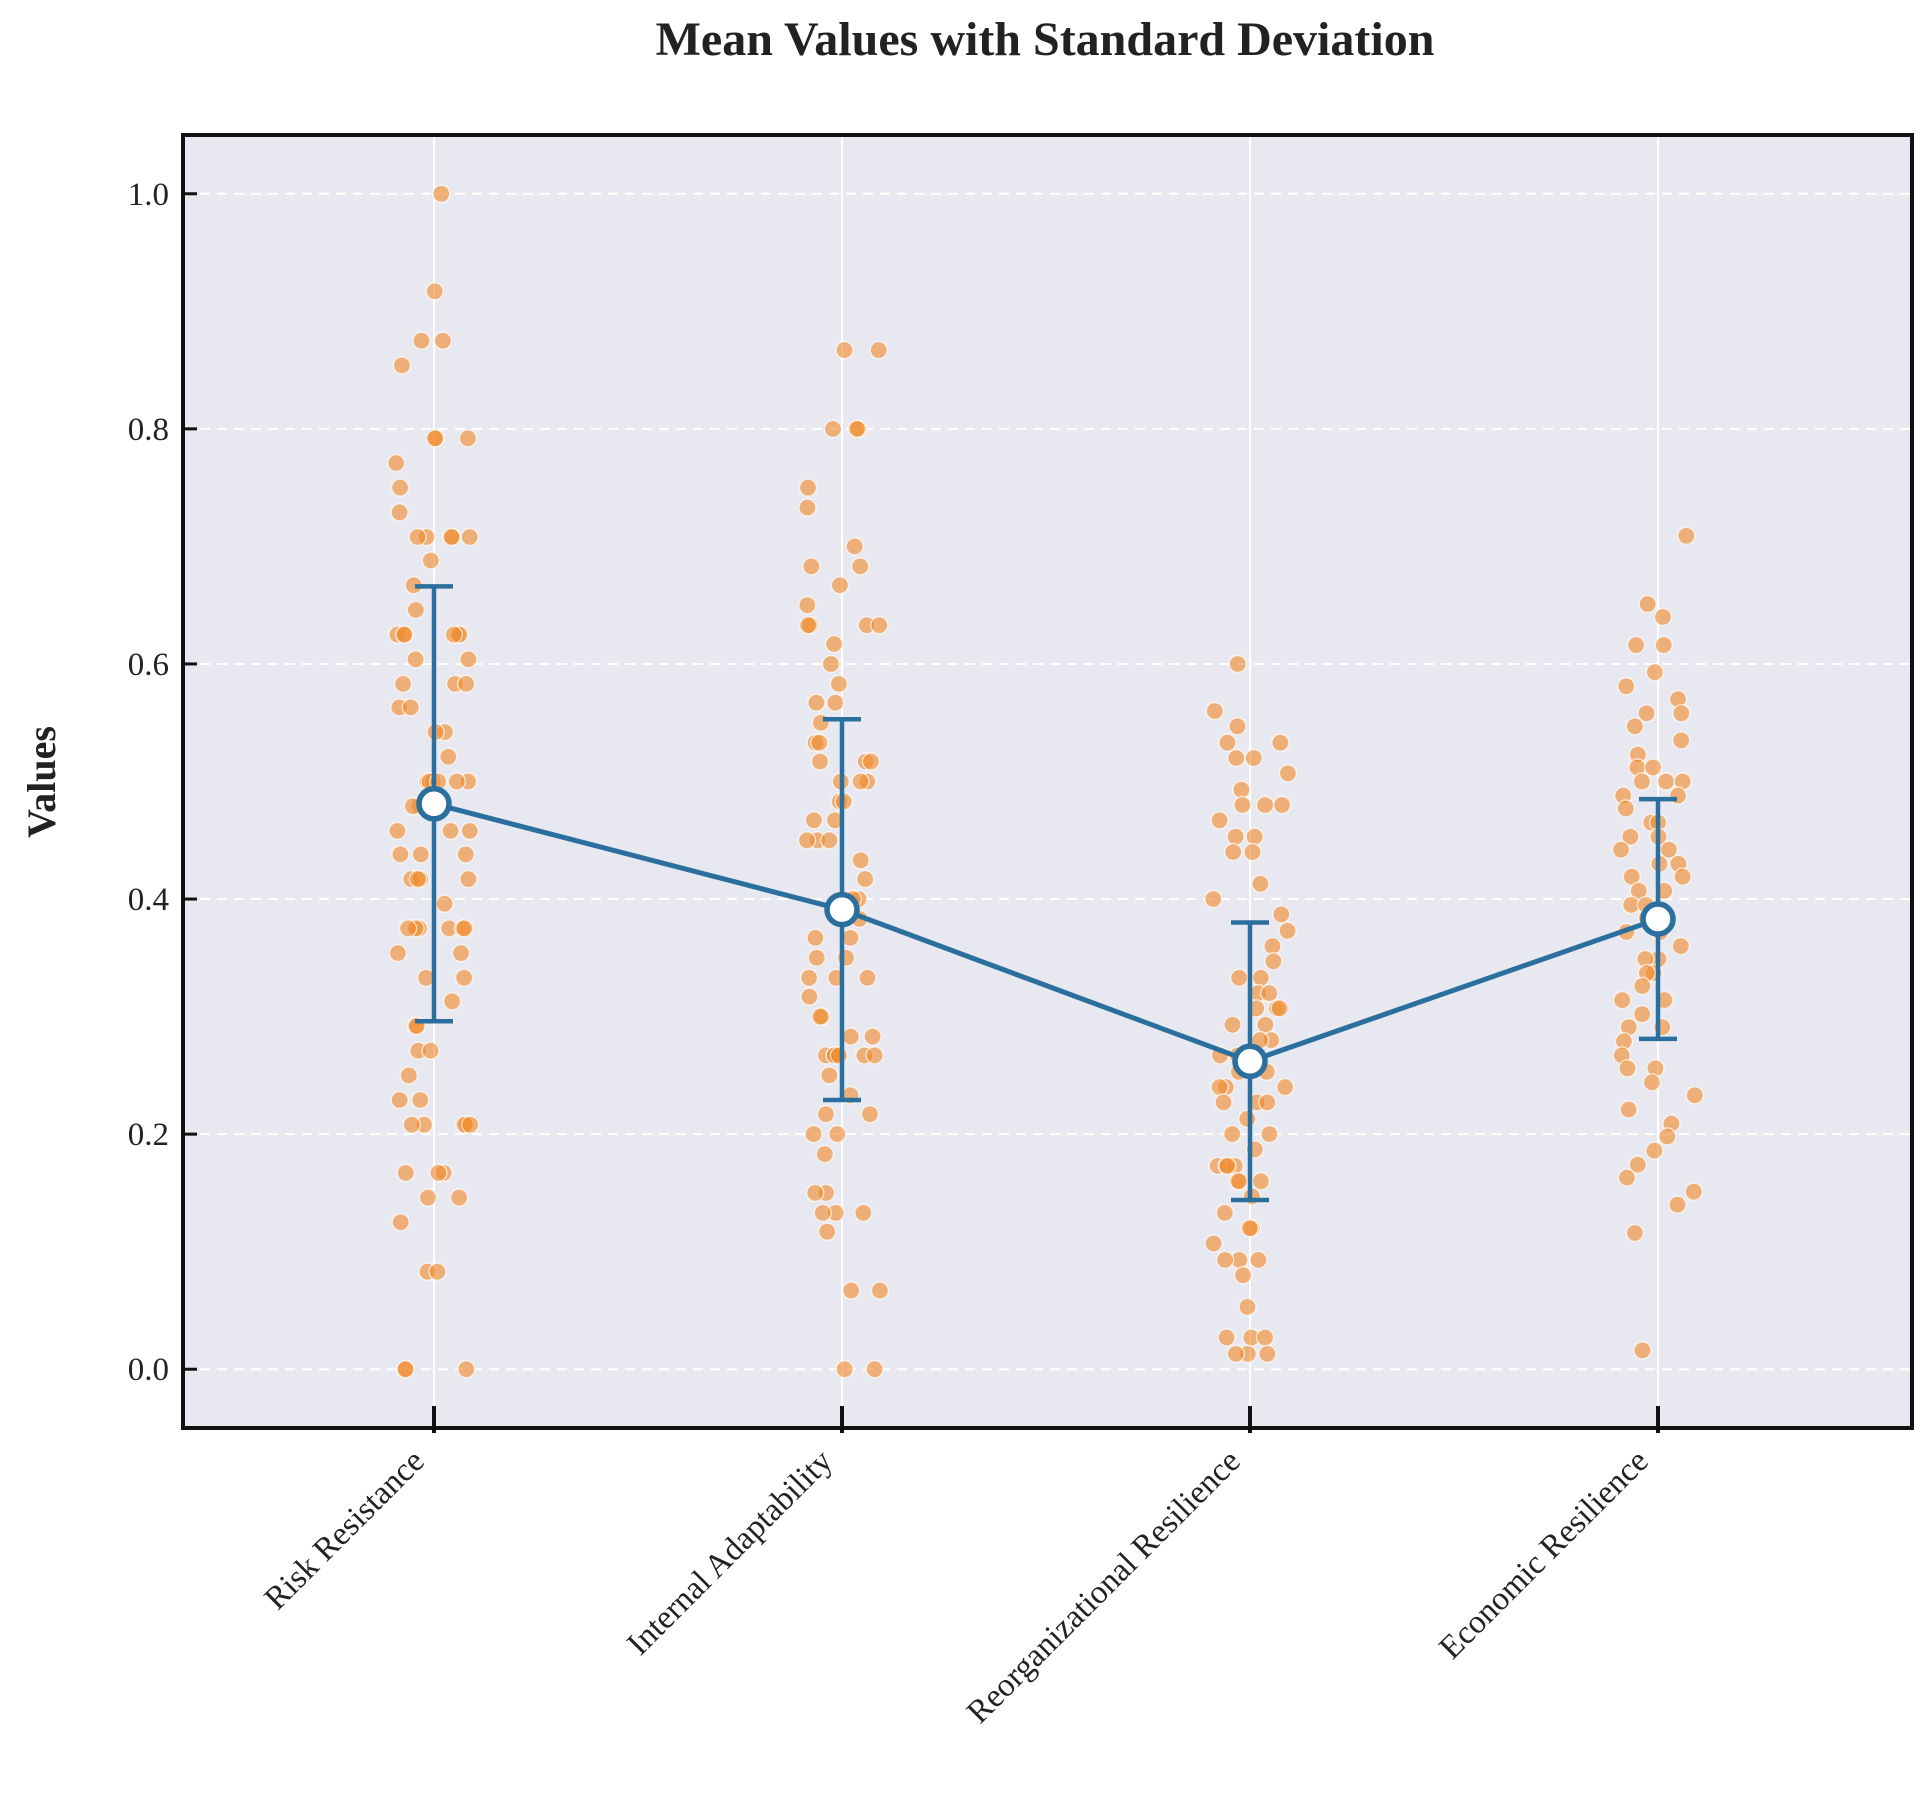  Describe the element at coordinates (730, 1553) in the screenshot. I see `x-tick-label: Internal Adaptability` at that location.